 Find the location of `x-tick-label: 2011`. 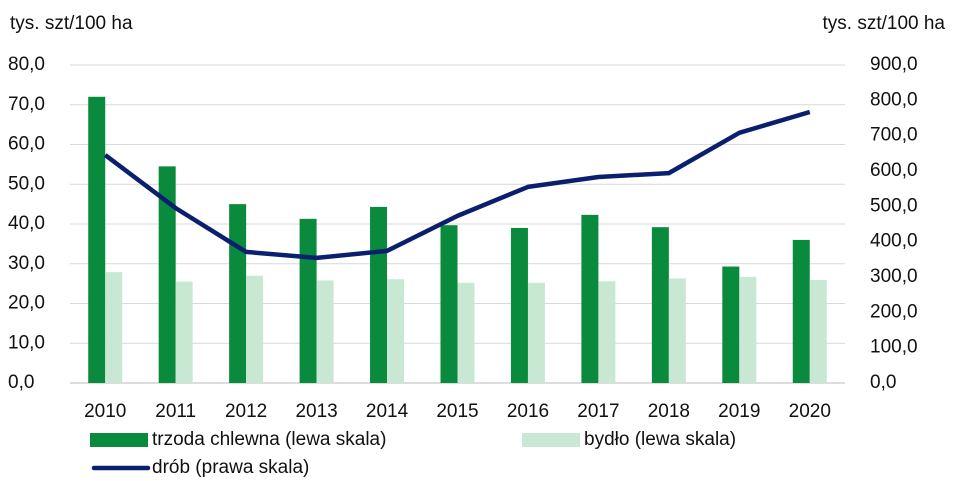

x-tick-label: 2011 is located at coordinates (175, 411).